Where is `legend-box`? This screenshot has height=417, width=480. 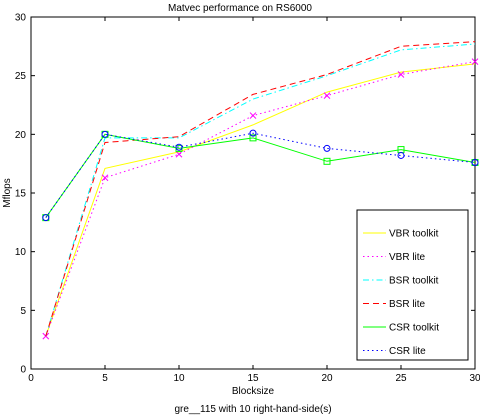
legend-box is located at coordinates (412, 285).